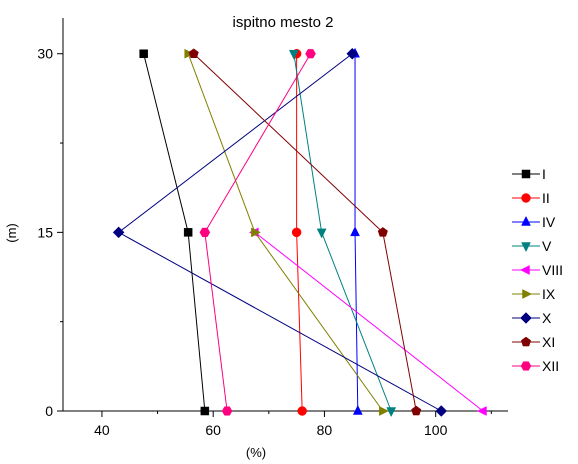 The height and width of the screenshot is (464, 578). What do you see at coordinates (549, 222) in the screenshot?
I see `legend-label: IV` at bounding box center [549, 222].